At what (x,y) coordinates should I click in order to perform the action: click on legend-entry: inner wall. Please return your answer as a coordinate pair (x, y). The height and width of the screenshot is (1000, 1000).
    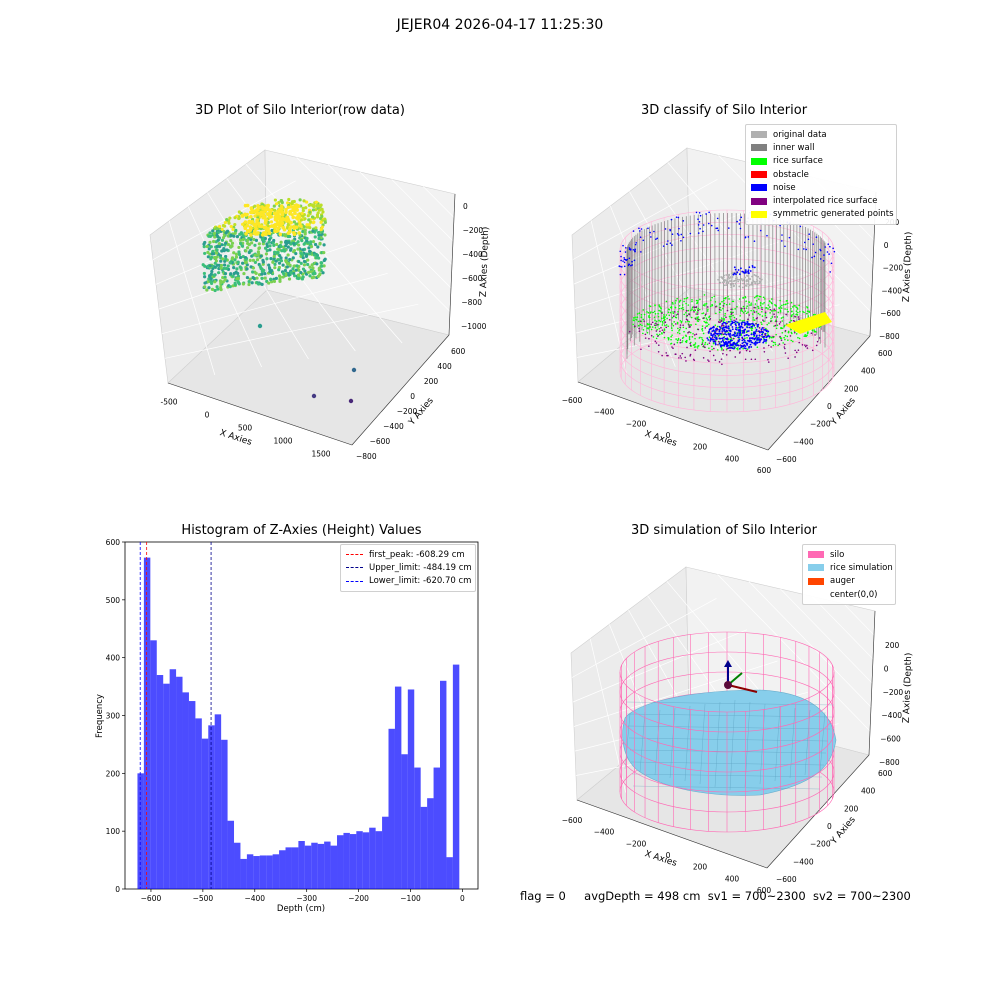
    Looking at the image, I should click on (821, 147).